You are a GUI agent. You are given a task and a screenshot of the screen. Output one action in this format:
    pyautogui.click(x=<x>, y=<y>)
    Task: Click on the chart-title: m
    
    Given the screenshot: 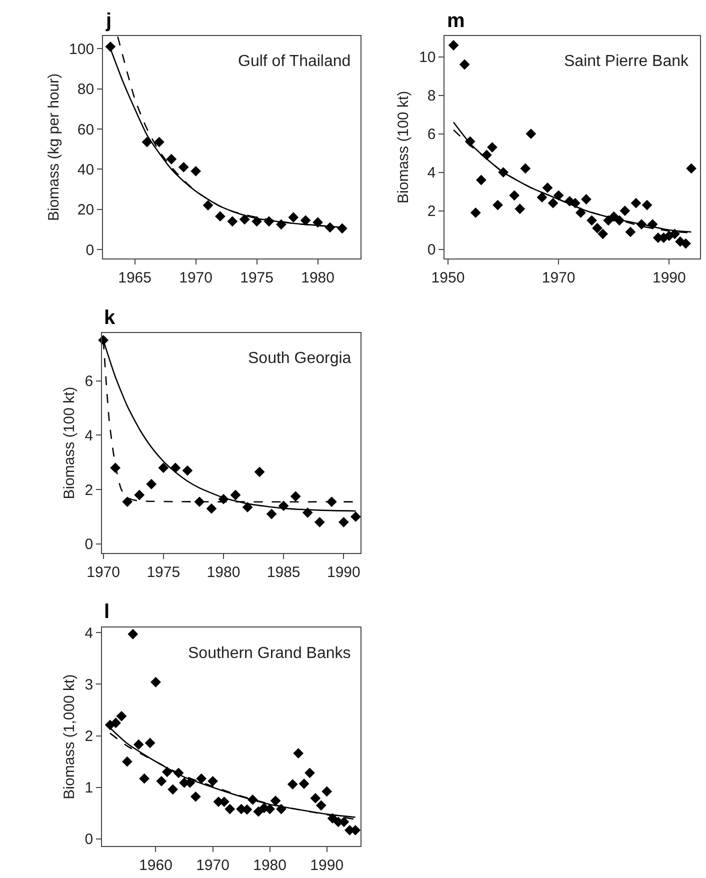 What is the action you would take?
    pyautogui.click(x=456, y=21)
    